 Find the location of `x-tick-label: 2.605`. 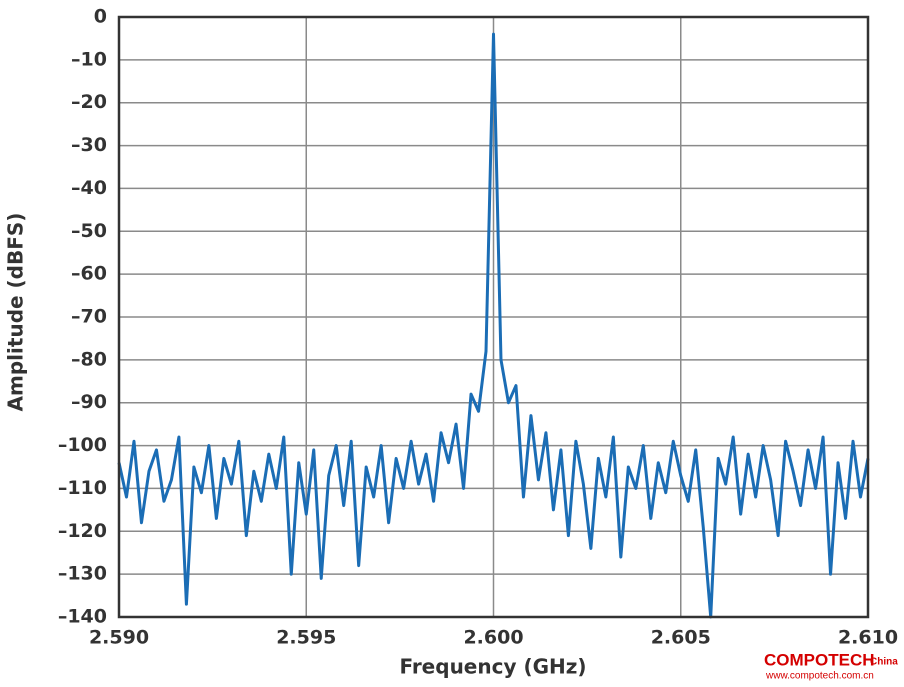

x-tick-label: 2.605 is located at coordinates (681, 638).